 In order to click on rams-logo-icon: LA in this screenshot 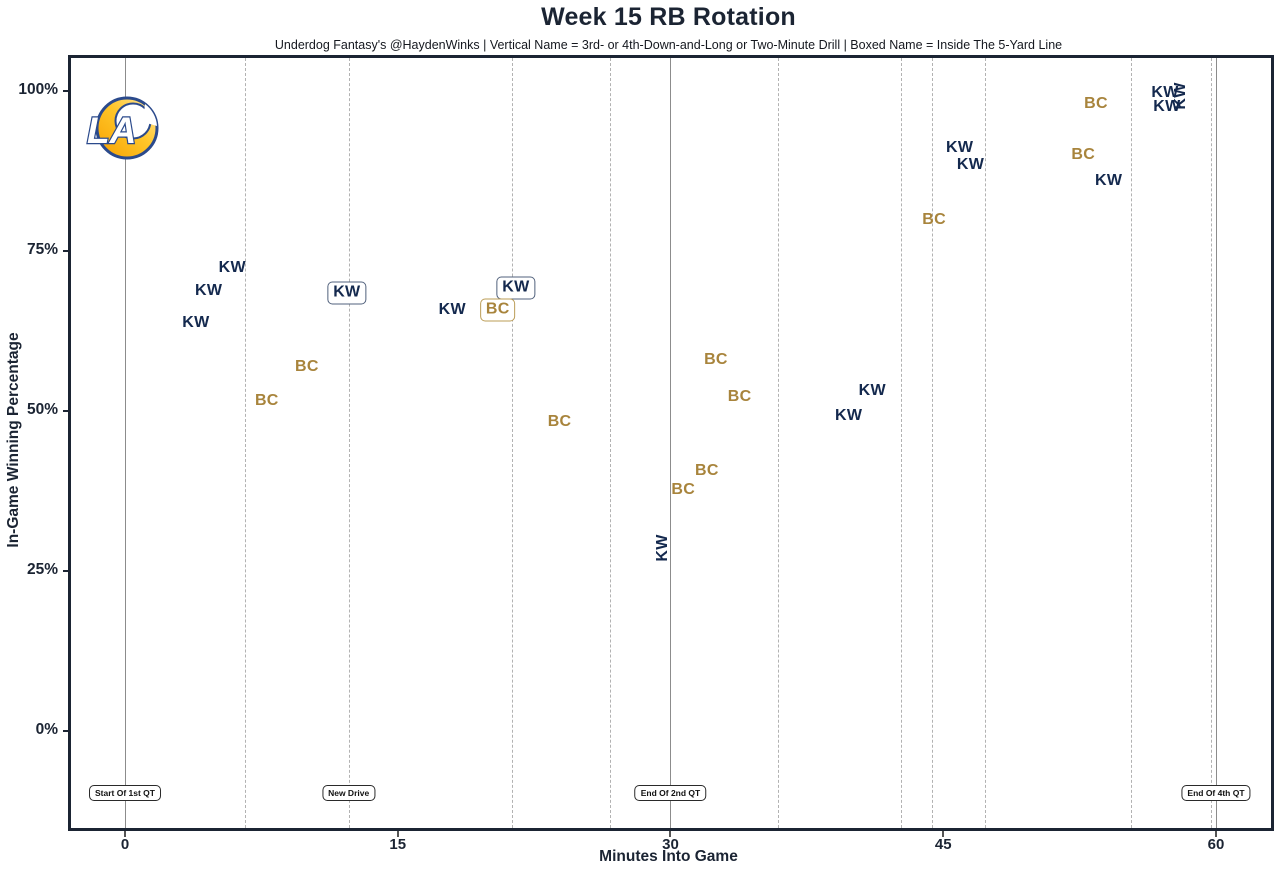, I will do `click(122, 128)`.